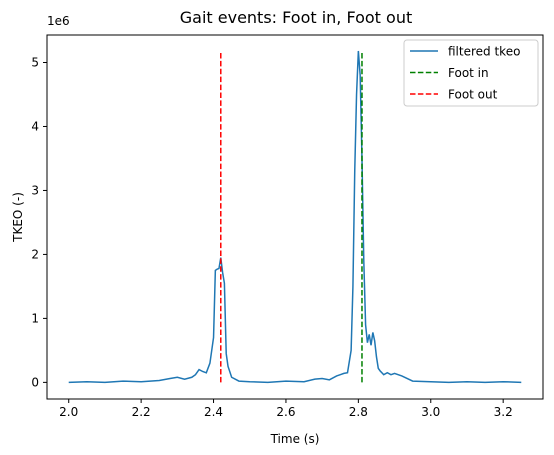  I want to click on legend-label-2: Foot in, so click(468, 73).